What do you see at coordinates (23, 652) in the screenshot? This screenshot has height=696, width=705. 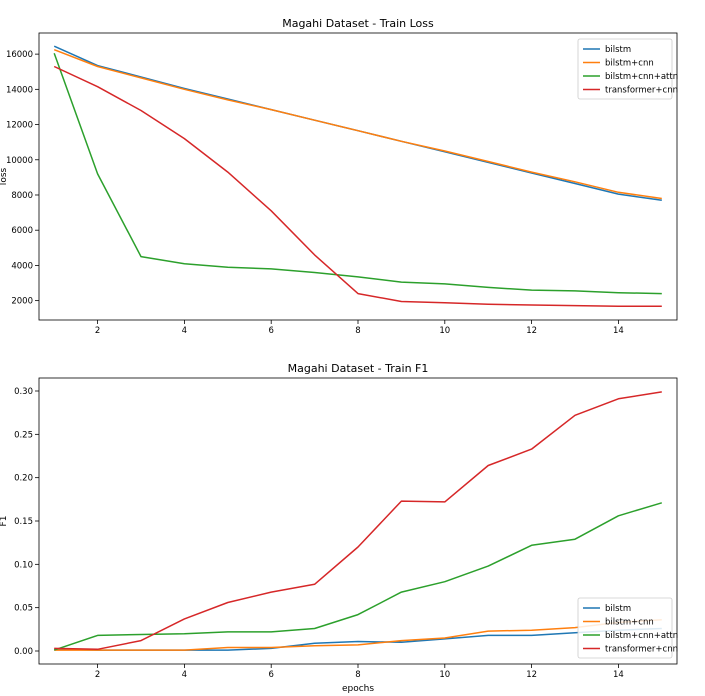 I see `y-tick-label: 0.00` at bounding box center [23, 652].